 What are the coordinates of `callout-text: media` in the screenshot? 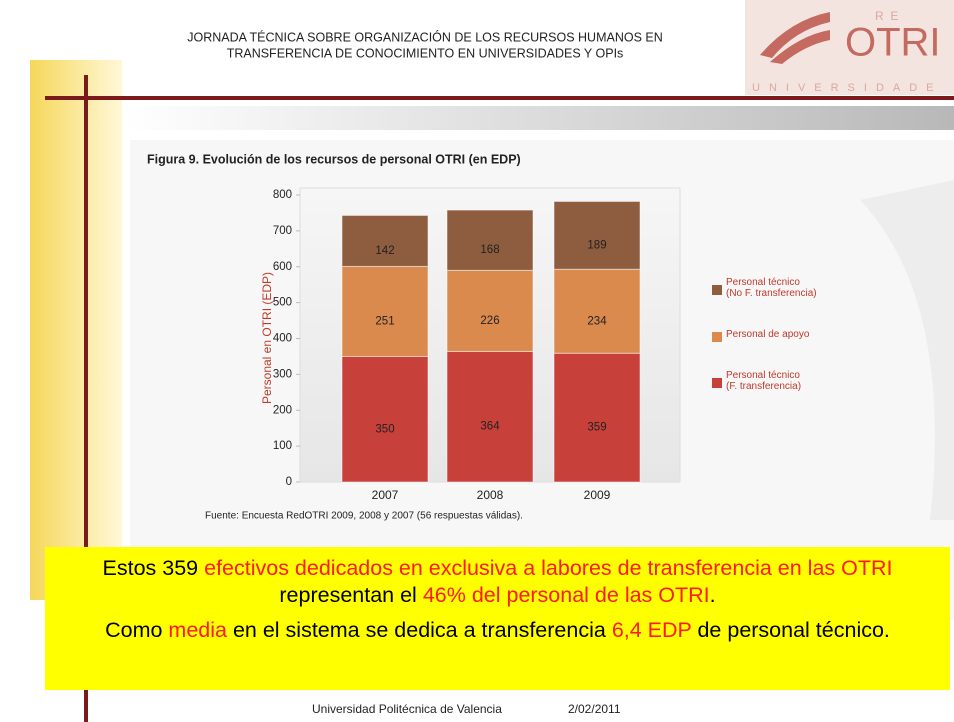 It's located at (197, 630).